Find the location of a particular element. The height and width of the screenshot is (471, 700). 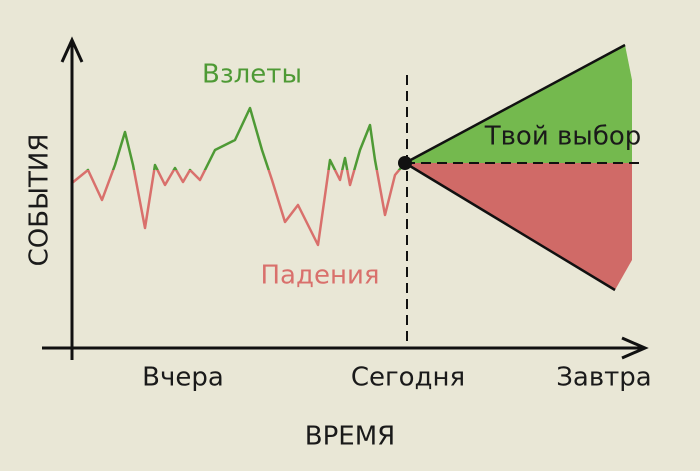

red-wedge is located at coordinates (518, 226).